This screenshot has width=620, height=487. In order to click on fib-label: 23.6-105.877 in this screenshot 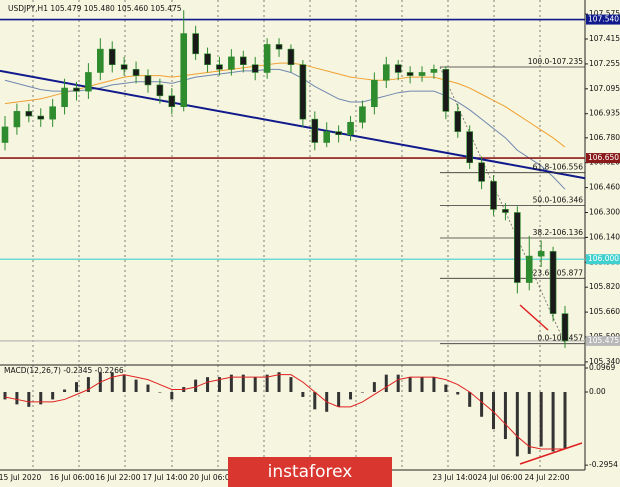, I will do `click(558, 272)`.